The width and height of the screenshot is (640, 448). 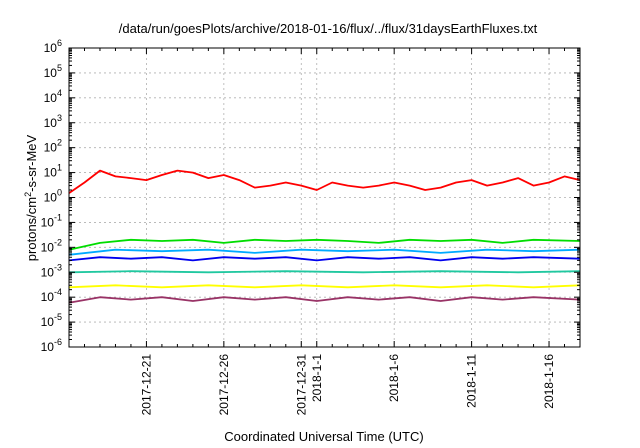 What do you see at coordinates (301, 385) in the screenshot?
I see `x-tick-label: 2017-12-31` at bounding box center [301, 385].